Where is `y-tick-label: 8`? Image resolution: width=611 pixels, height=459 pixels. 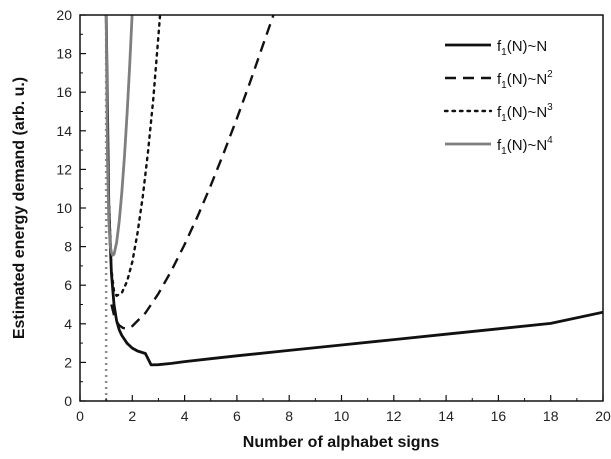 y-tick-label: 8 is located at coordinates (68, 247).